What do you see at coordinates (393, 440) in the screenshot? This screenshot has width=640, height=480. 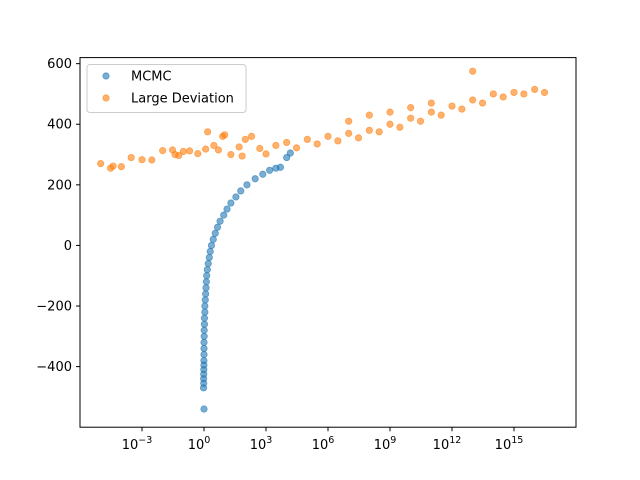 I see `x-tick-exponent: 9` at bounding box center [393, 440].